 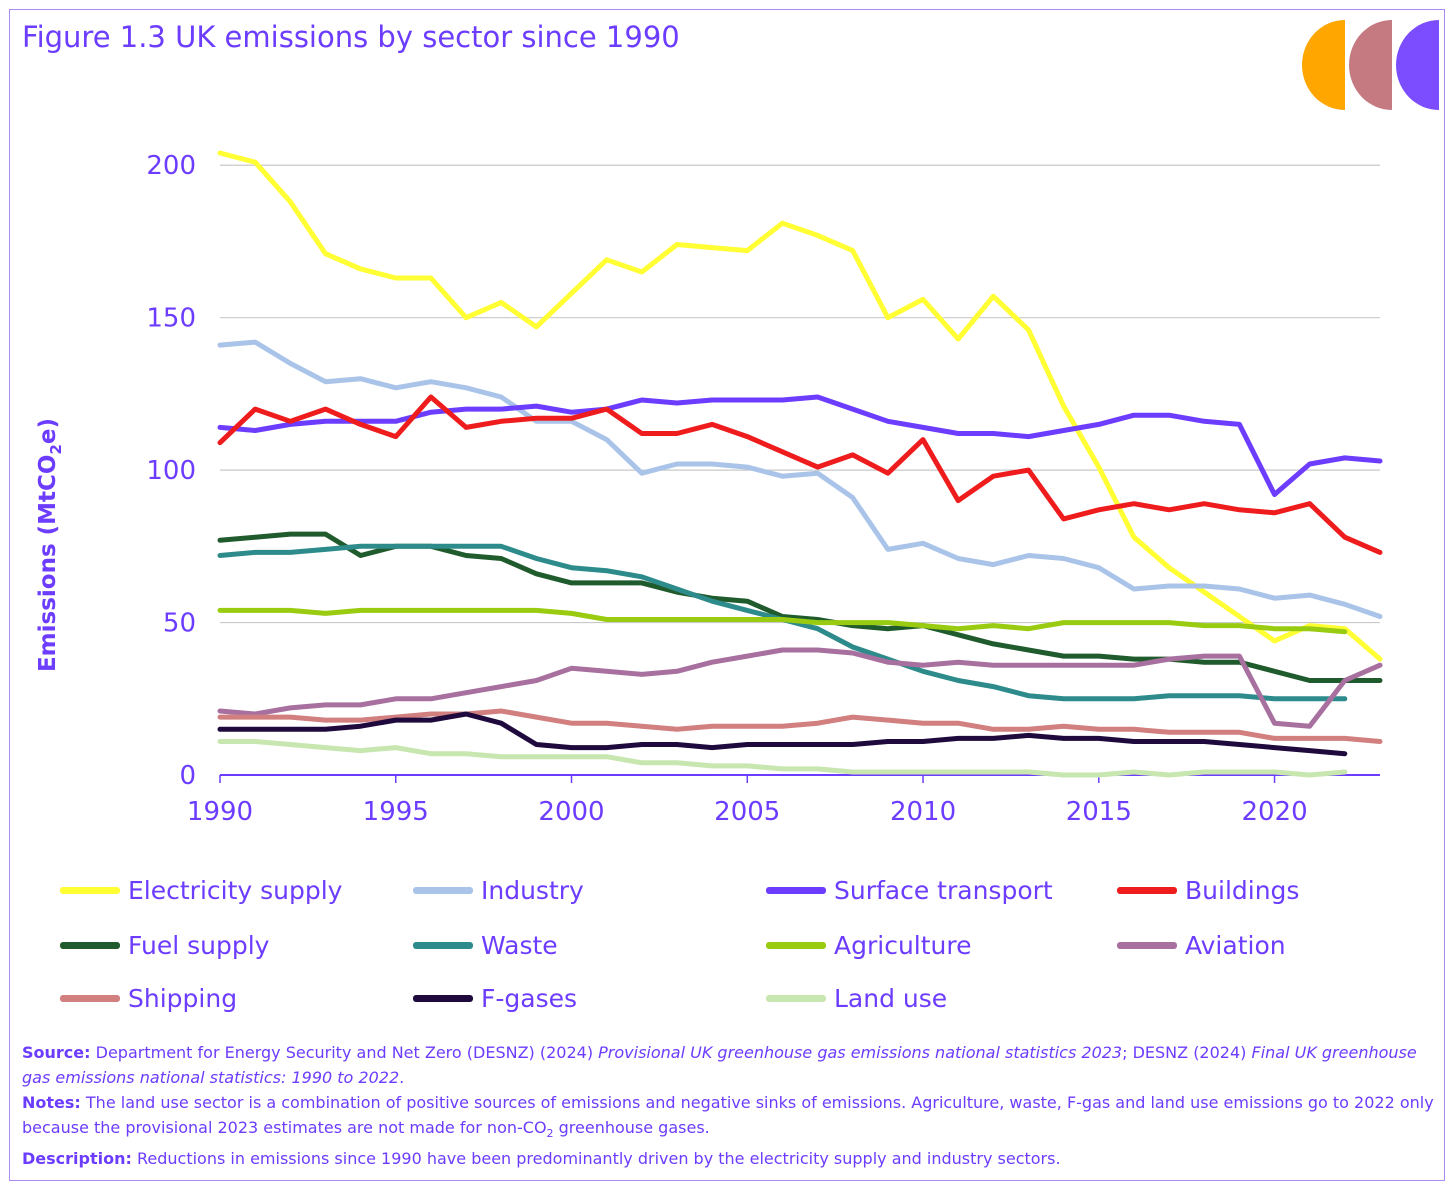 I want to click on legend-swatch-f-gases, so click(x=443, y=998).